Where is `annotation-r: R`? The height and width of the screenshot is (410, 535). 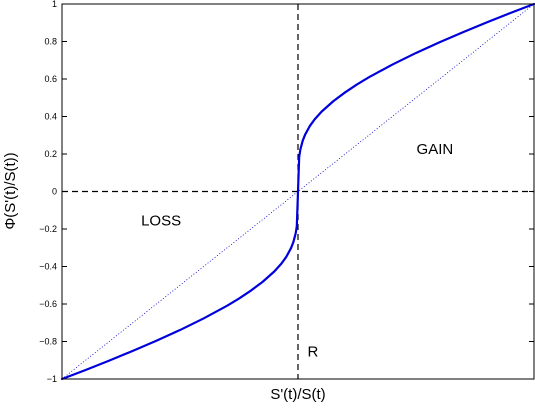
annotation-r: R is located at coordinates (312, 352).